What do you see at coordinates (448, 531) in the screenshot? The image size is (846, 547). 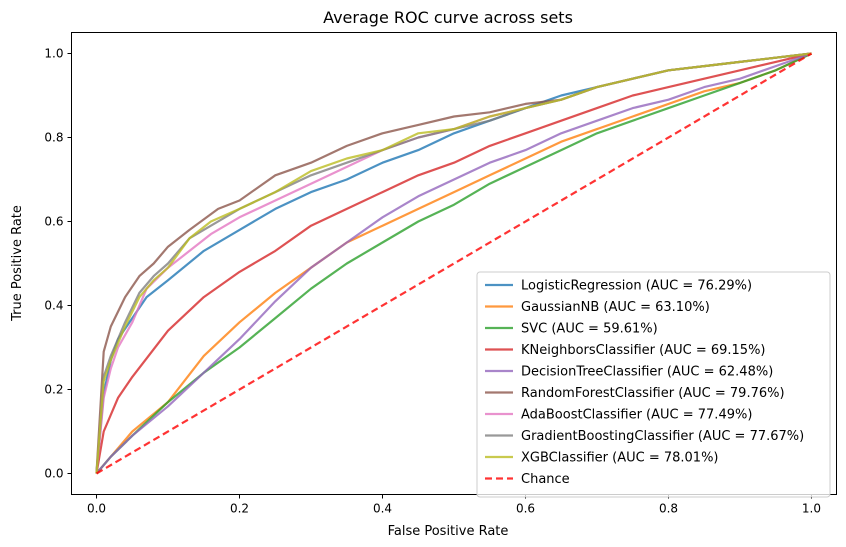 I see `x-axis-label: False Positive Rate` at bounding box center [448, 531].